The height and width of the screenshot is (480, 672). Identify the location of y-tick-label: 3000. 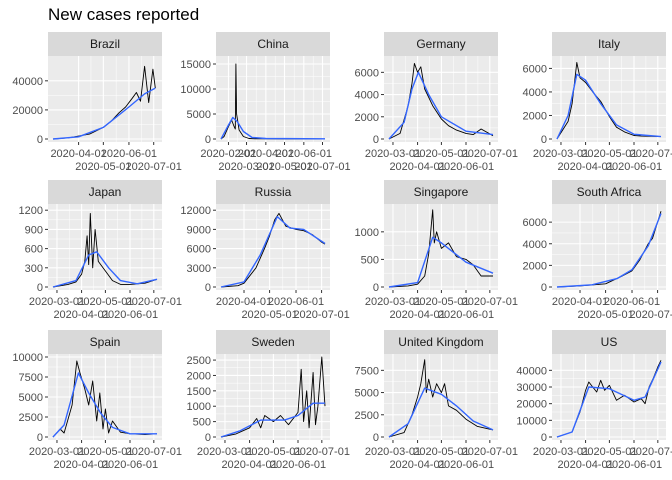
(199, 269).